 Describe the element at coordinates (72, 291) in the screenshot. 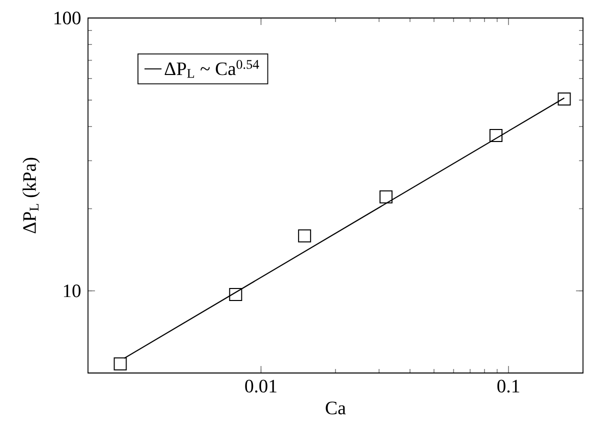

I see `y-tick-label: 10` at that location.